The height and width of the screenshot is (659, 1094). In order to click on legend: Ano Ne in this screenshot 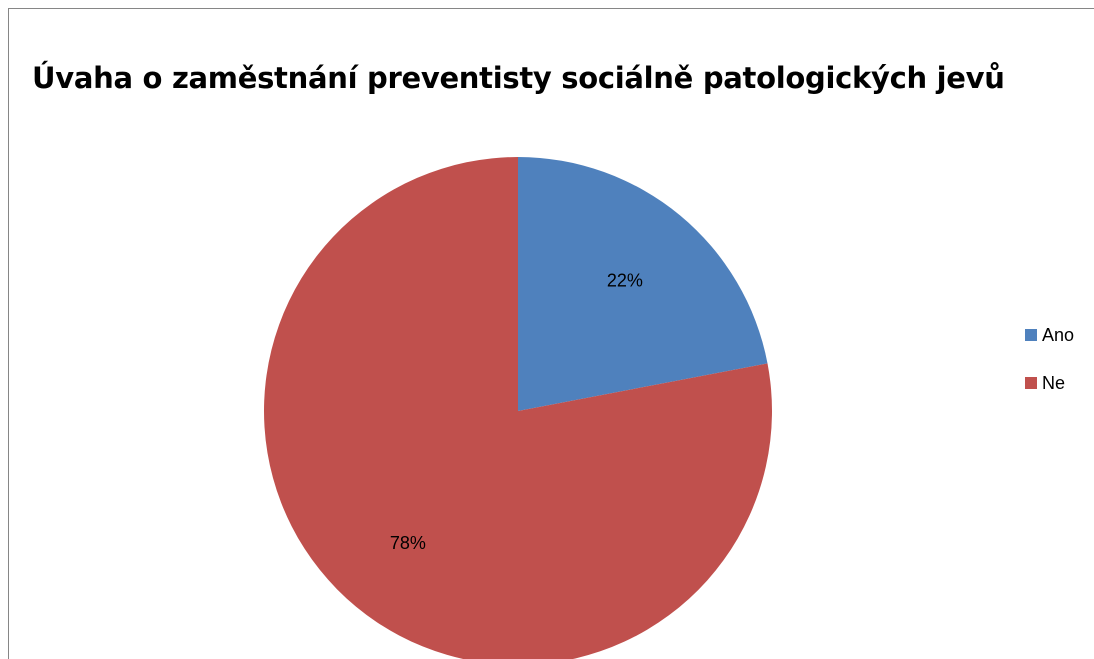, I will do `click(1049, 359)`.